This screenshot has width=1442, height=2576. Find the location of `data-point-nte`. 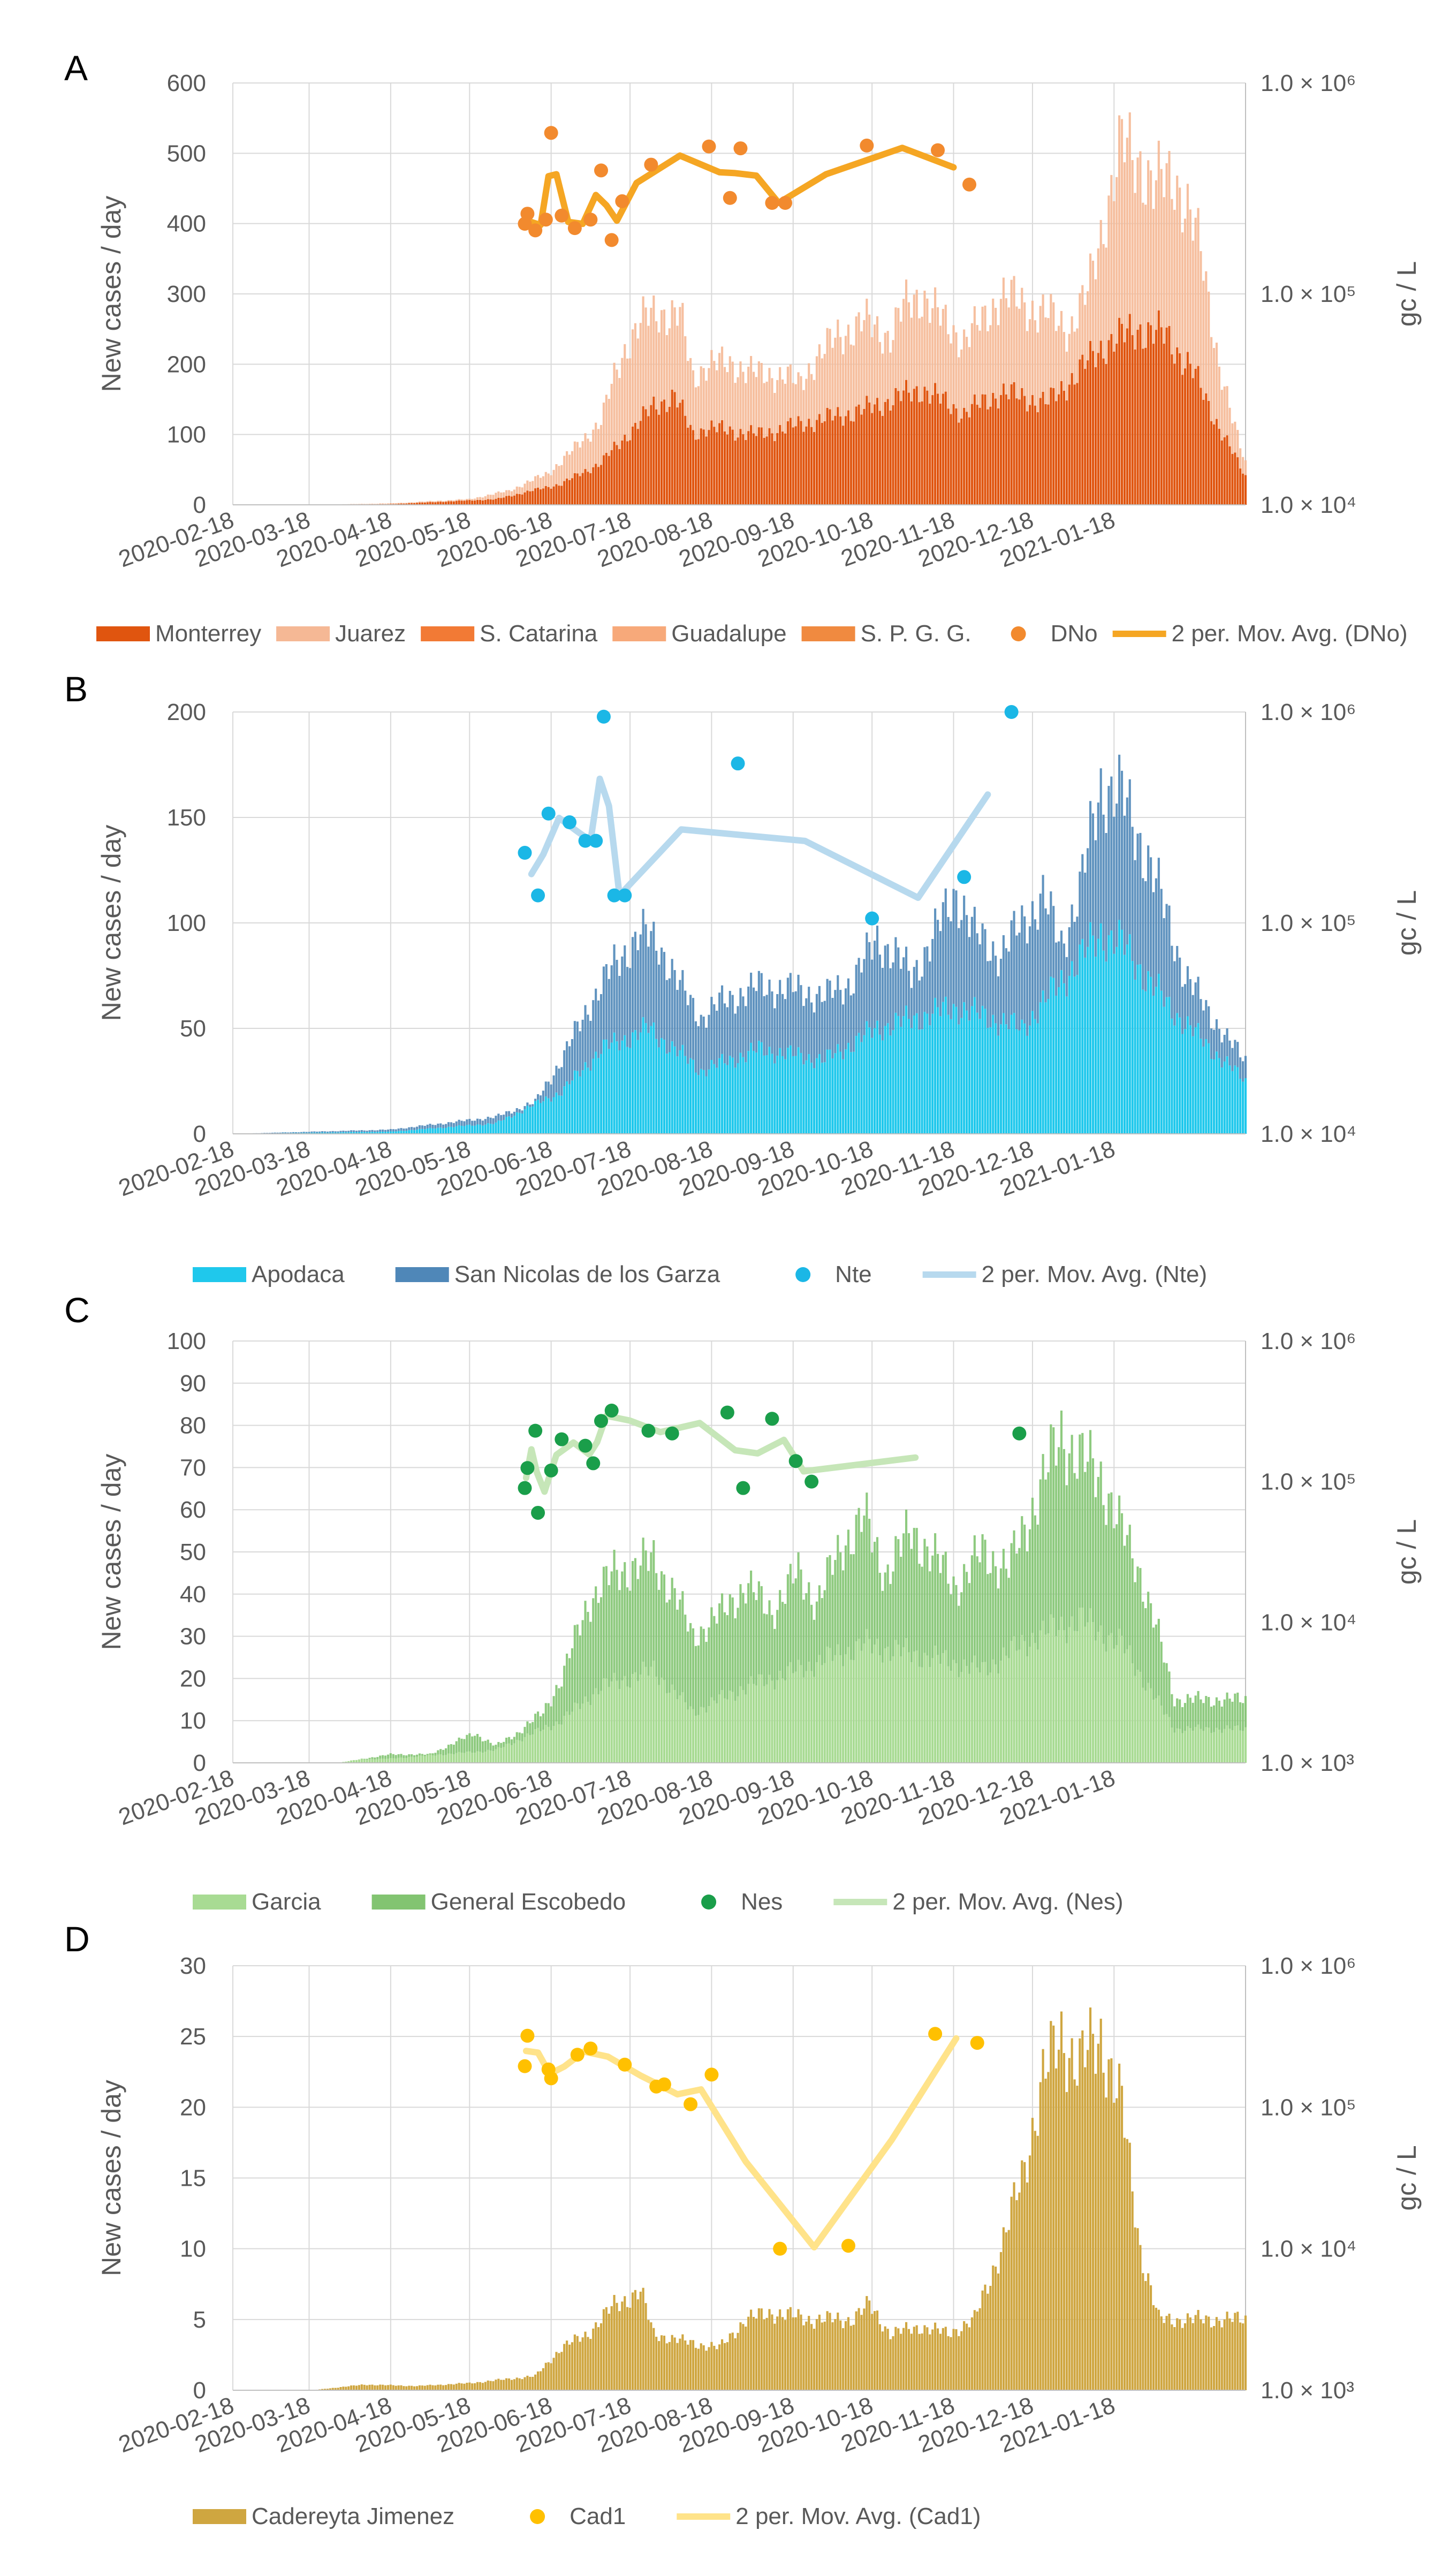

data-point-nte is located at coordinates (596, 841).